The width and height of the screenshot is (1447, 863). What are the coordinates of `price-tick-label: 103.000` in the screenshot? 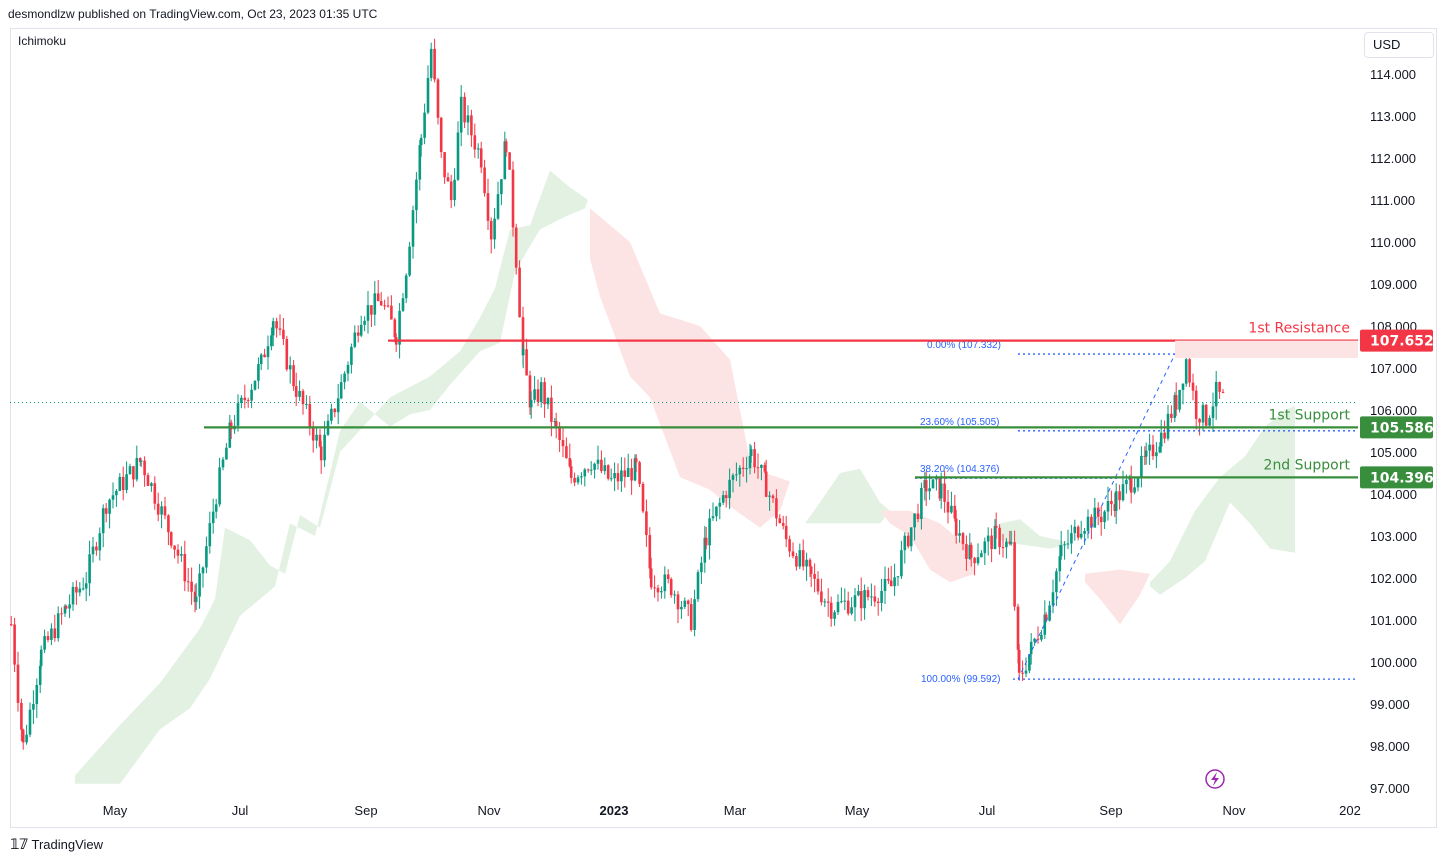 It's located at (1393, 536).